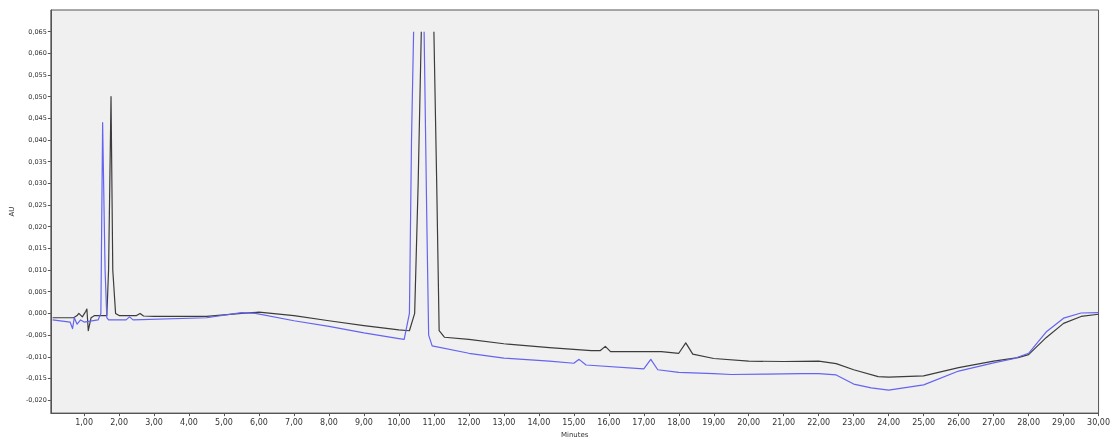 The image size is (1113, 443). I want to click on x-tick-label: 15,00, so click(574, 422).